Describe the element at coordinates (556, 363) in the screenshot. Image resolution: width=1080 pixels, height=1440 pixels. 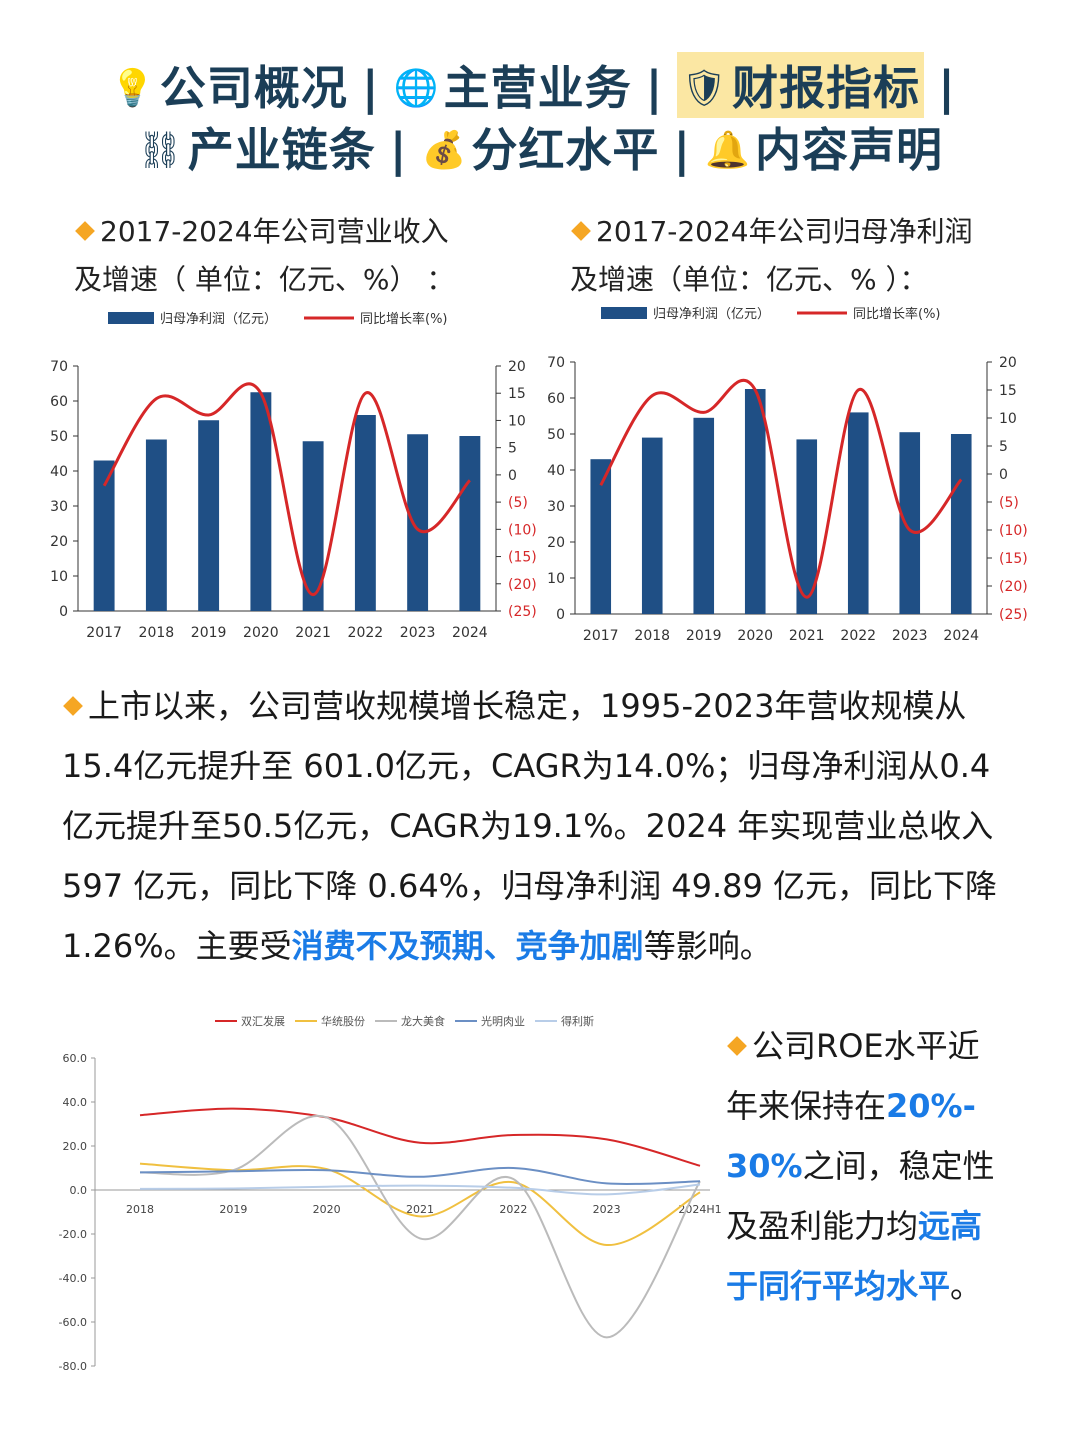
I see `y-tick-label: 70` at that location.